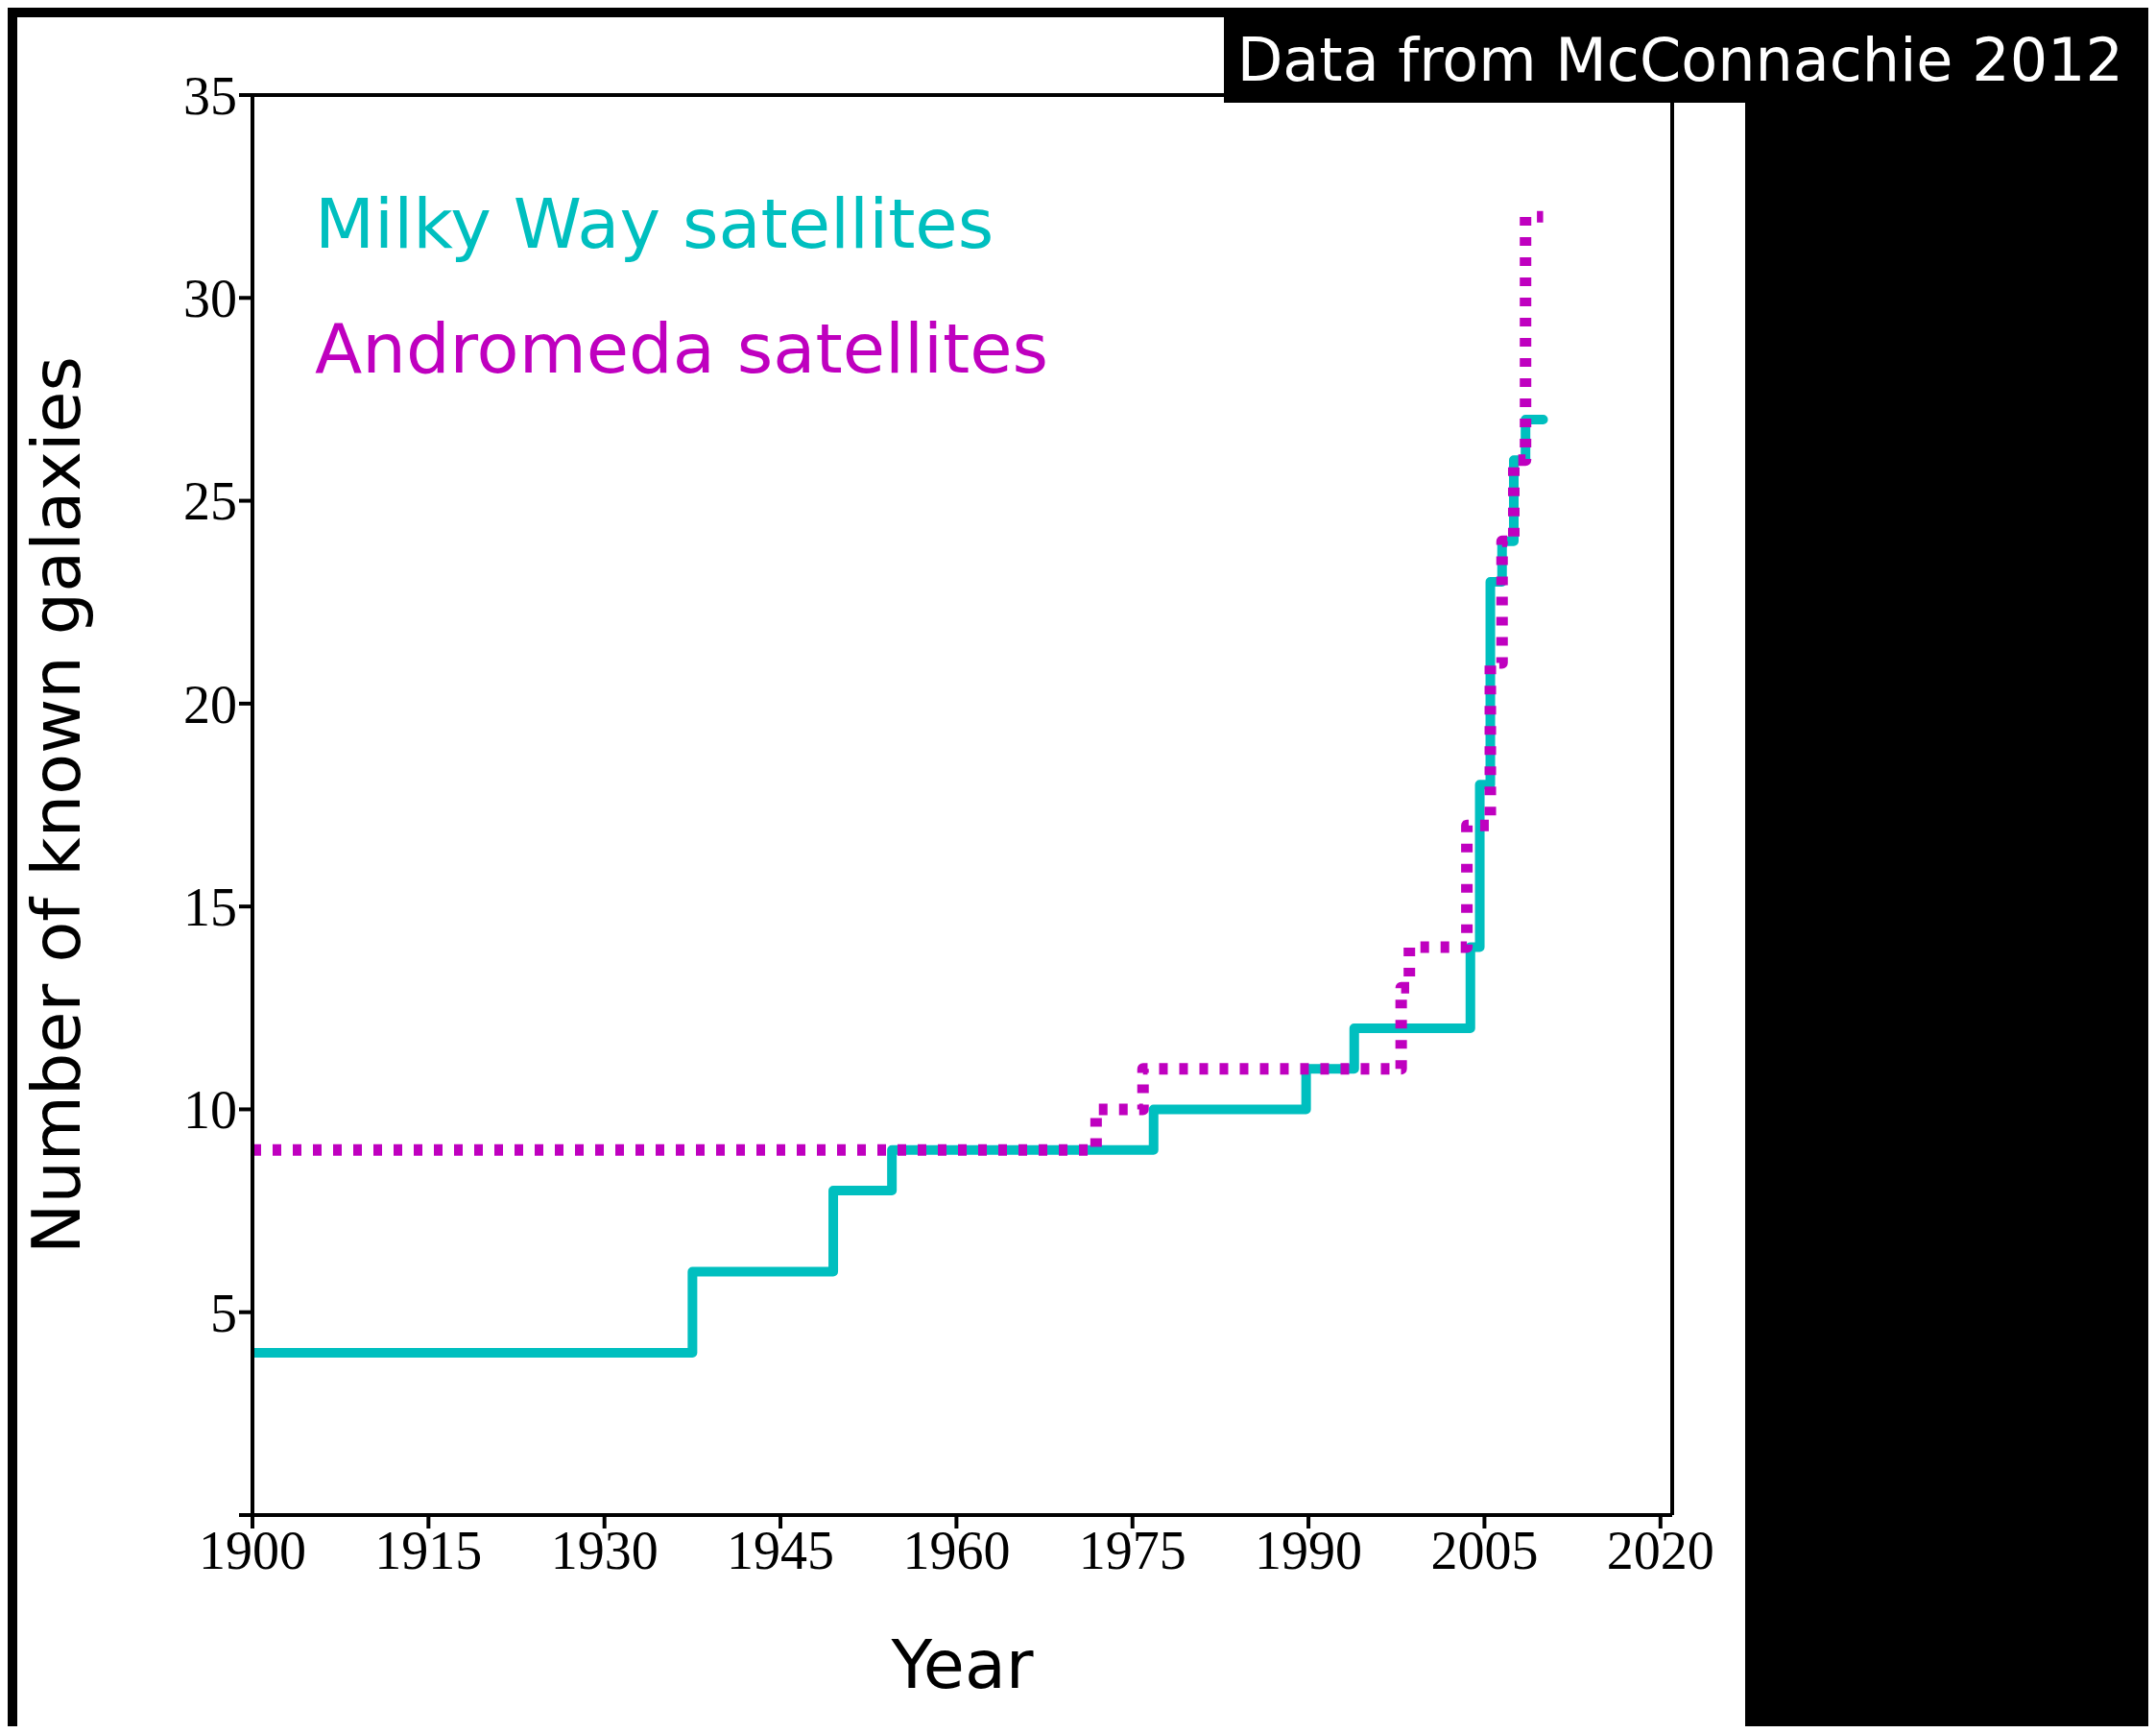 The image size is (2156, 1733). What do you see at coordinates (210, 95) in the screenshot?
I see `y-tick-label: 35` at bounding box center [210, 95].